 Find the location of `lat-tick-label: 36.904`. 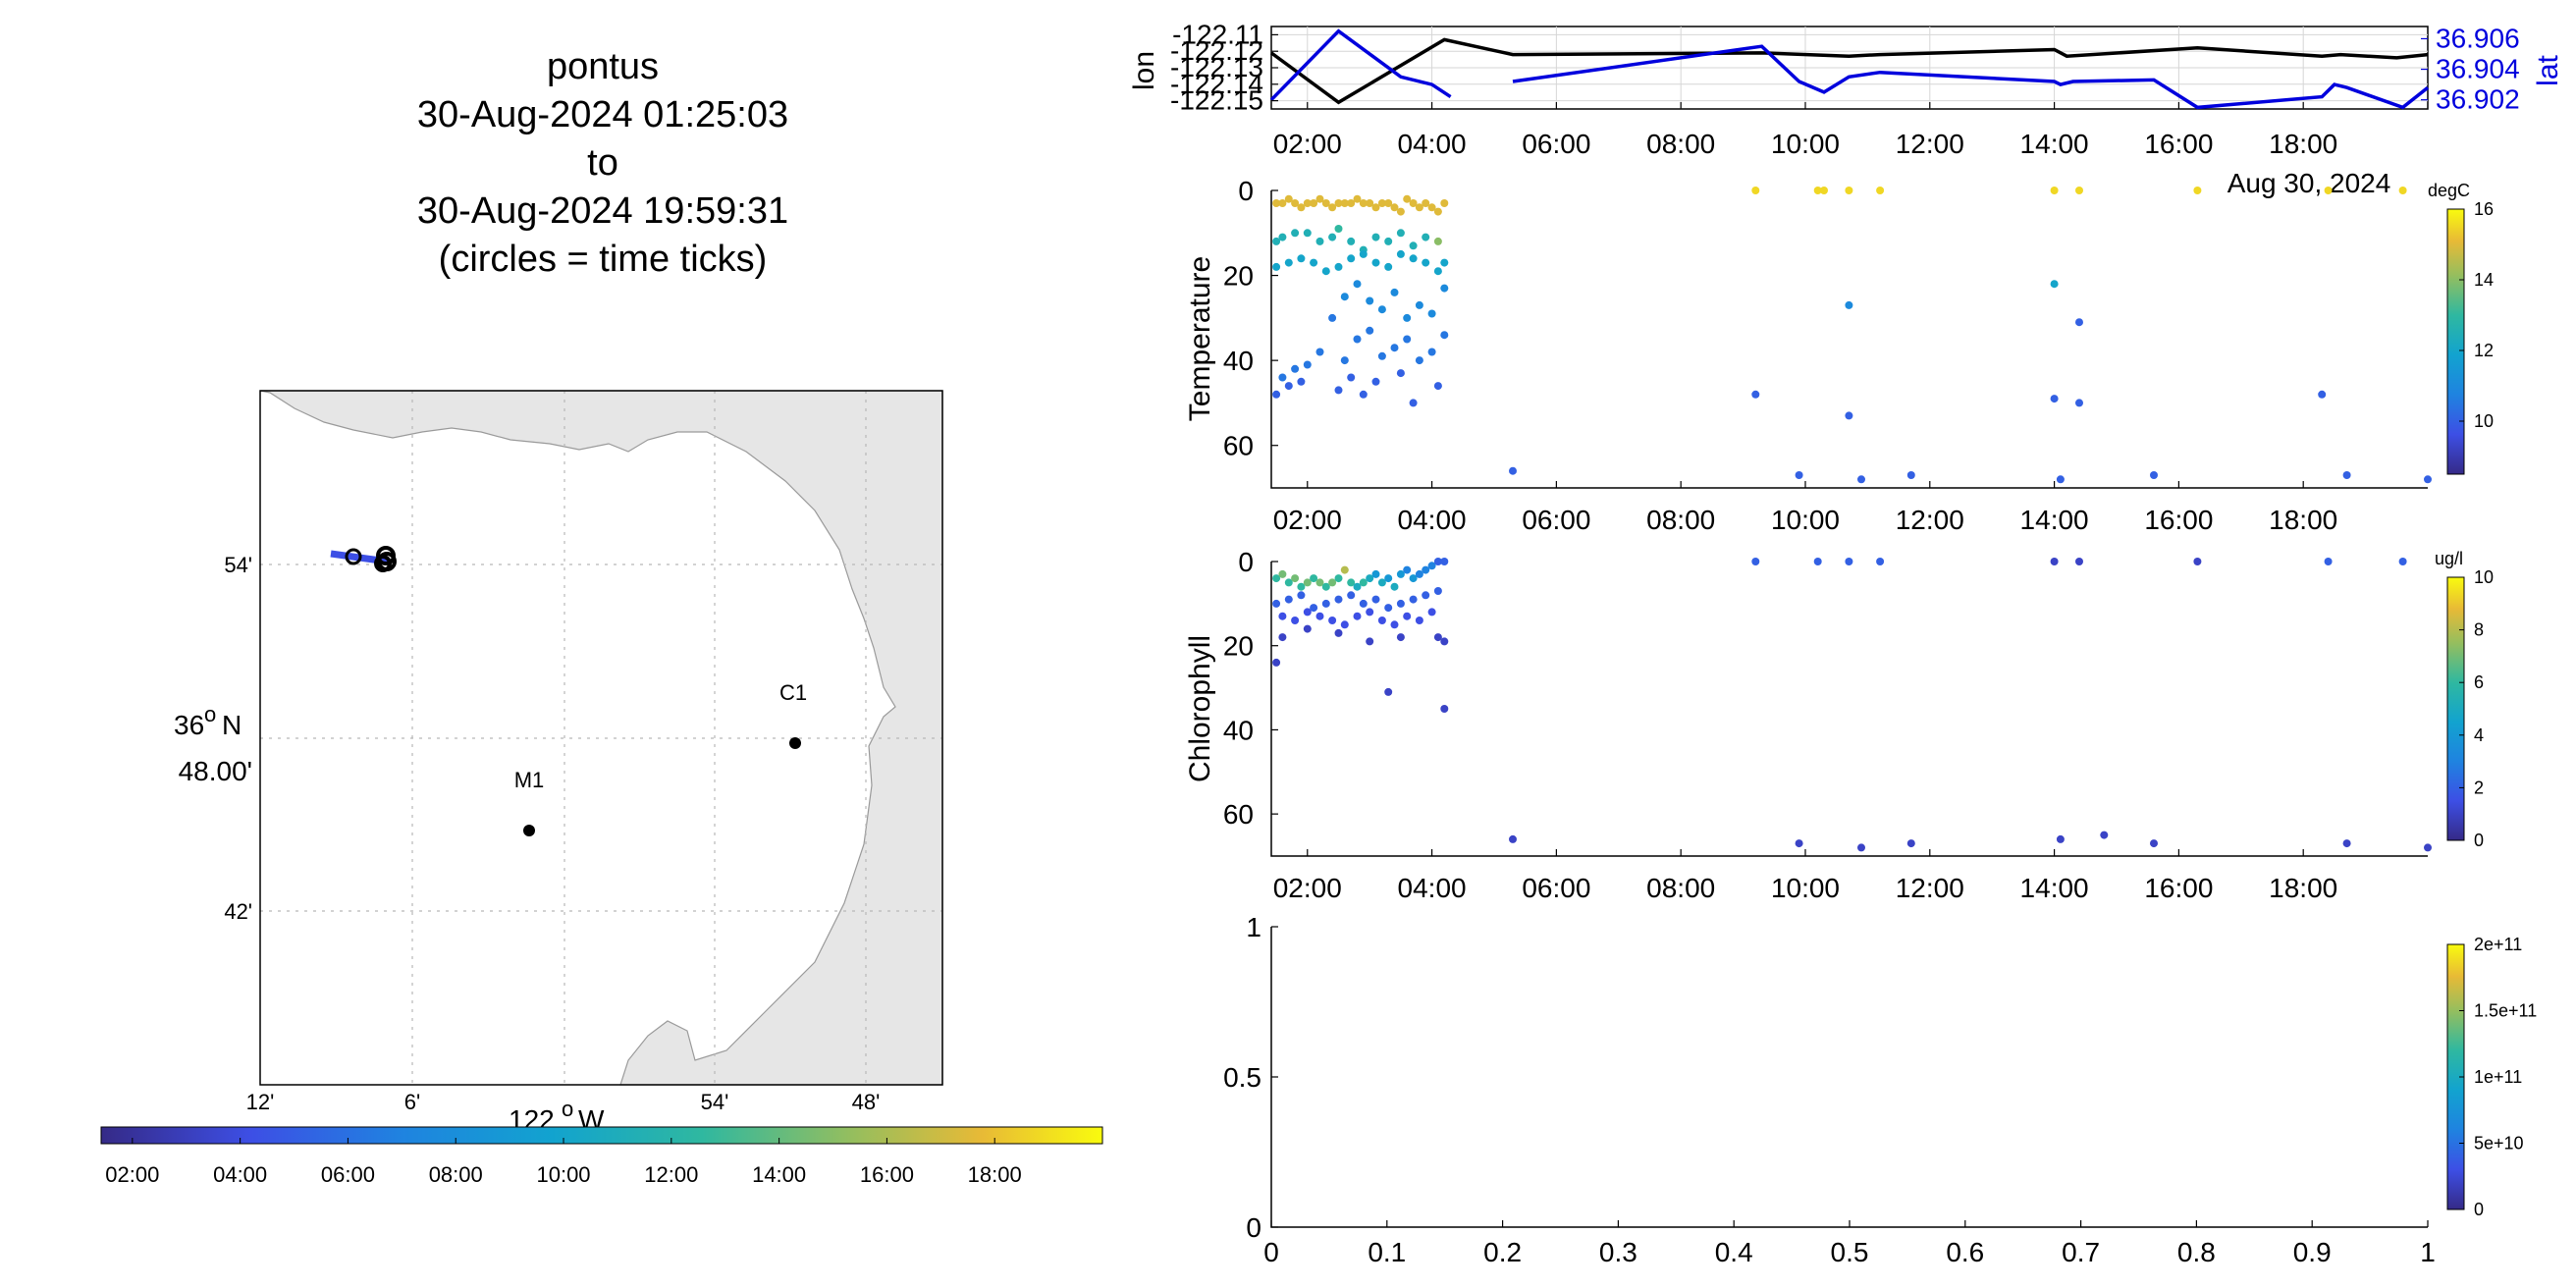

lat-tick-label: 36.904 is located at coordinates (2478, 69).